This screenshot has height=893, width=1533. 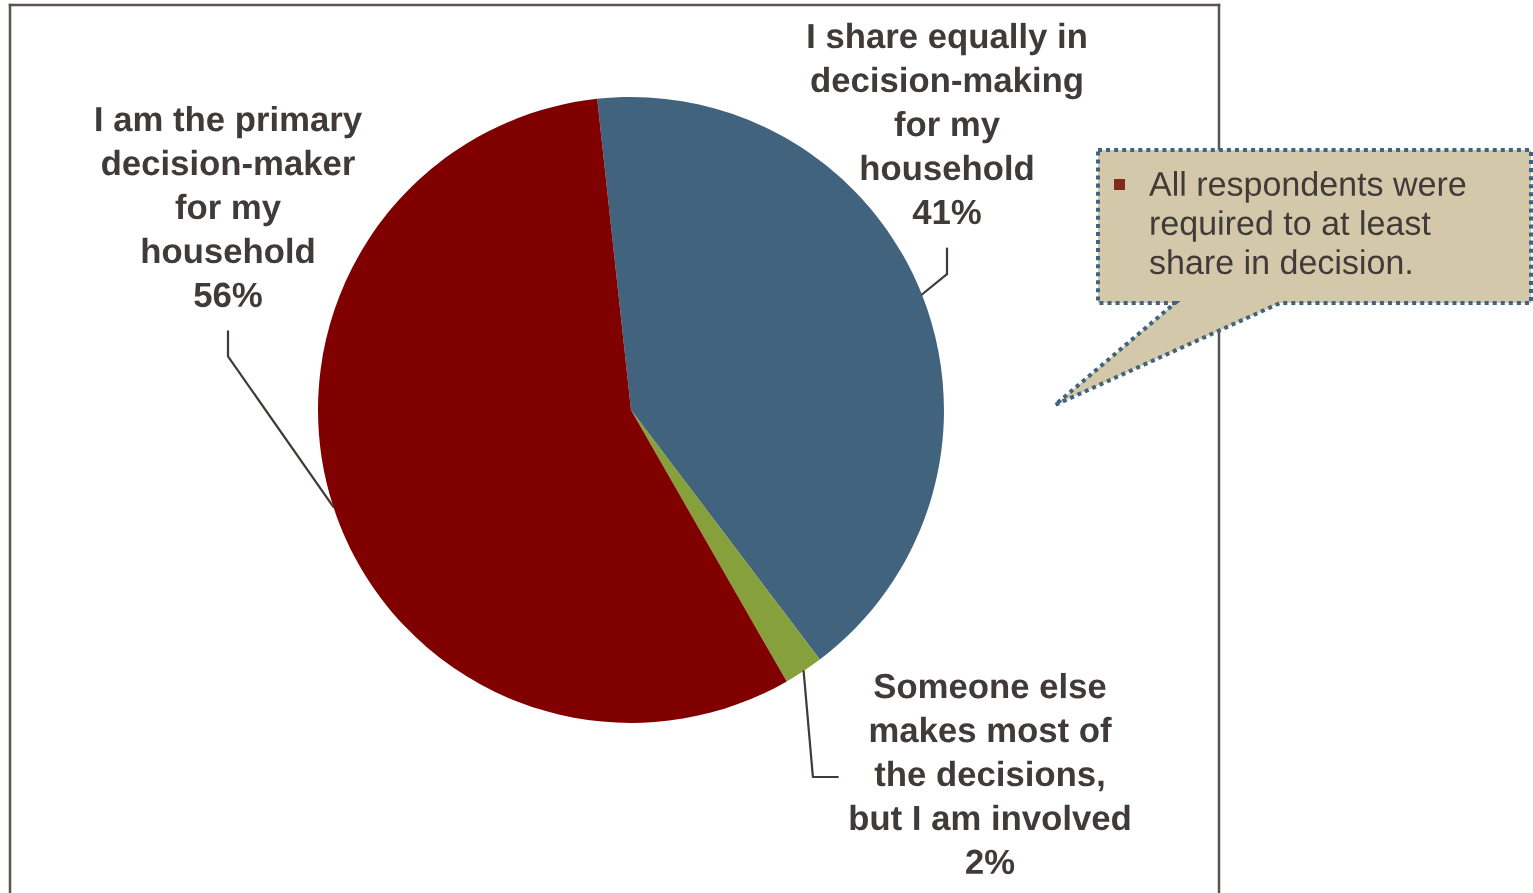 I want to click on pie-slice, so click(x=725, y=546).